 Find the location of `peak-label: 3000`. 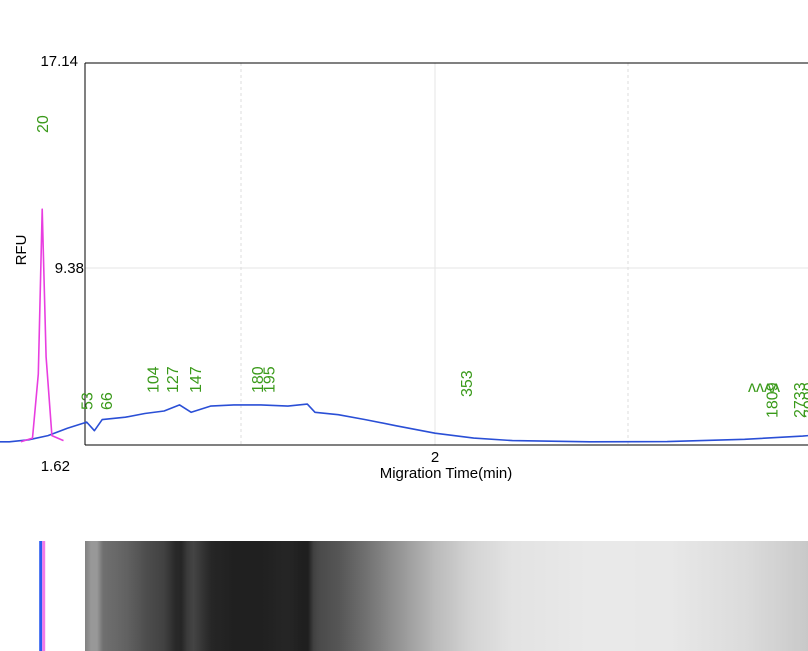

peak-label: 3000 is located at coordinates (805, 400).